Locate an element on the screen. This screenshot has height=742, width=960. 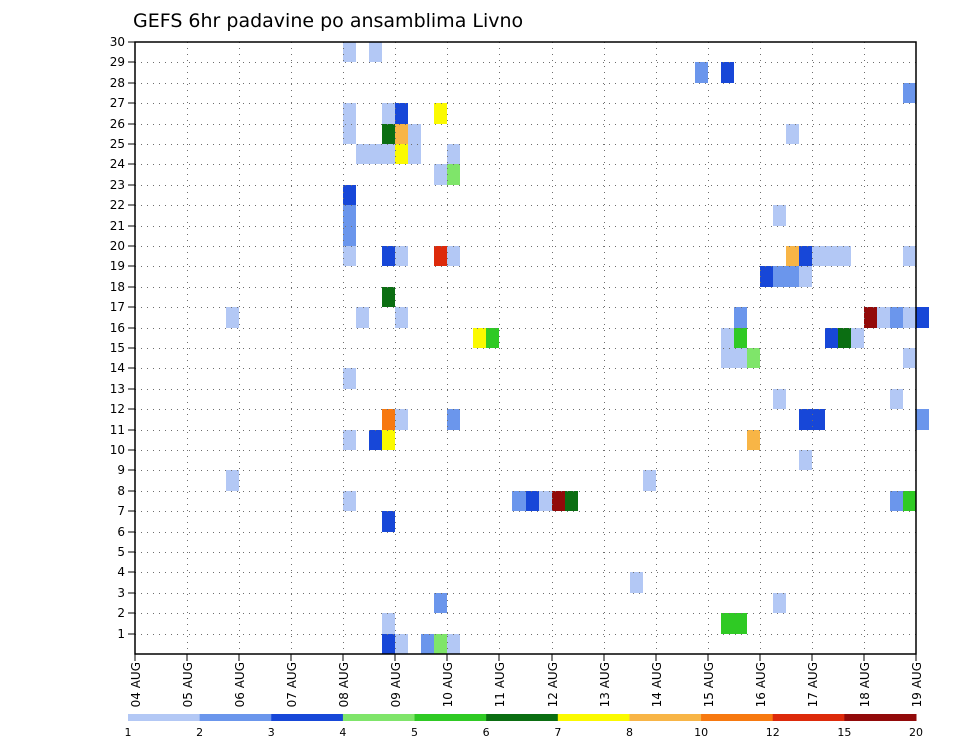
x-tick-label: 15 AUG is located at coordinates (709, 684).